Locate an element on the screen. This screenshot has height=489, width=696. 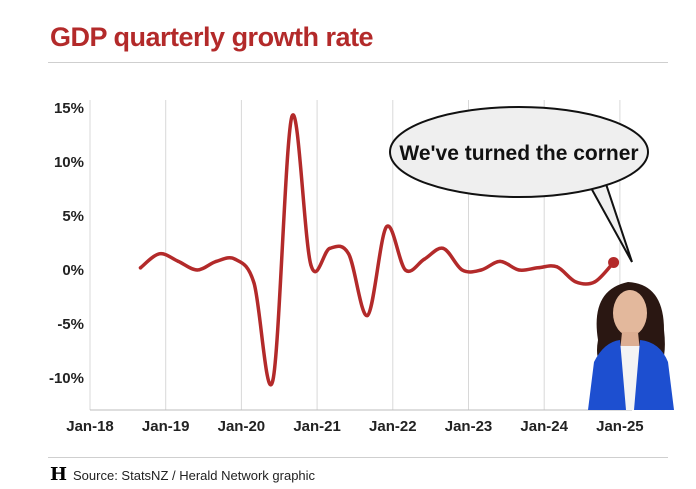
x-tick-label: Jan-23 is located at coordinates (469, 426).